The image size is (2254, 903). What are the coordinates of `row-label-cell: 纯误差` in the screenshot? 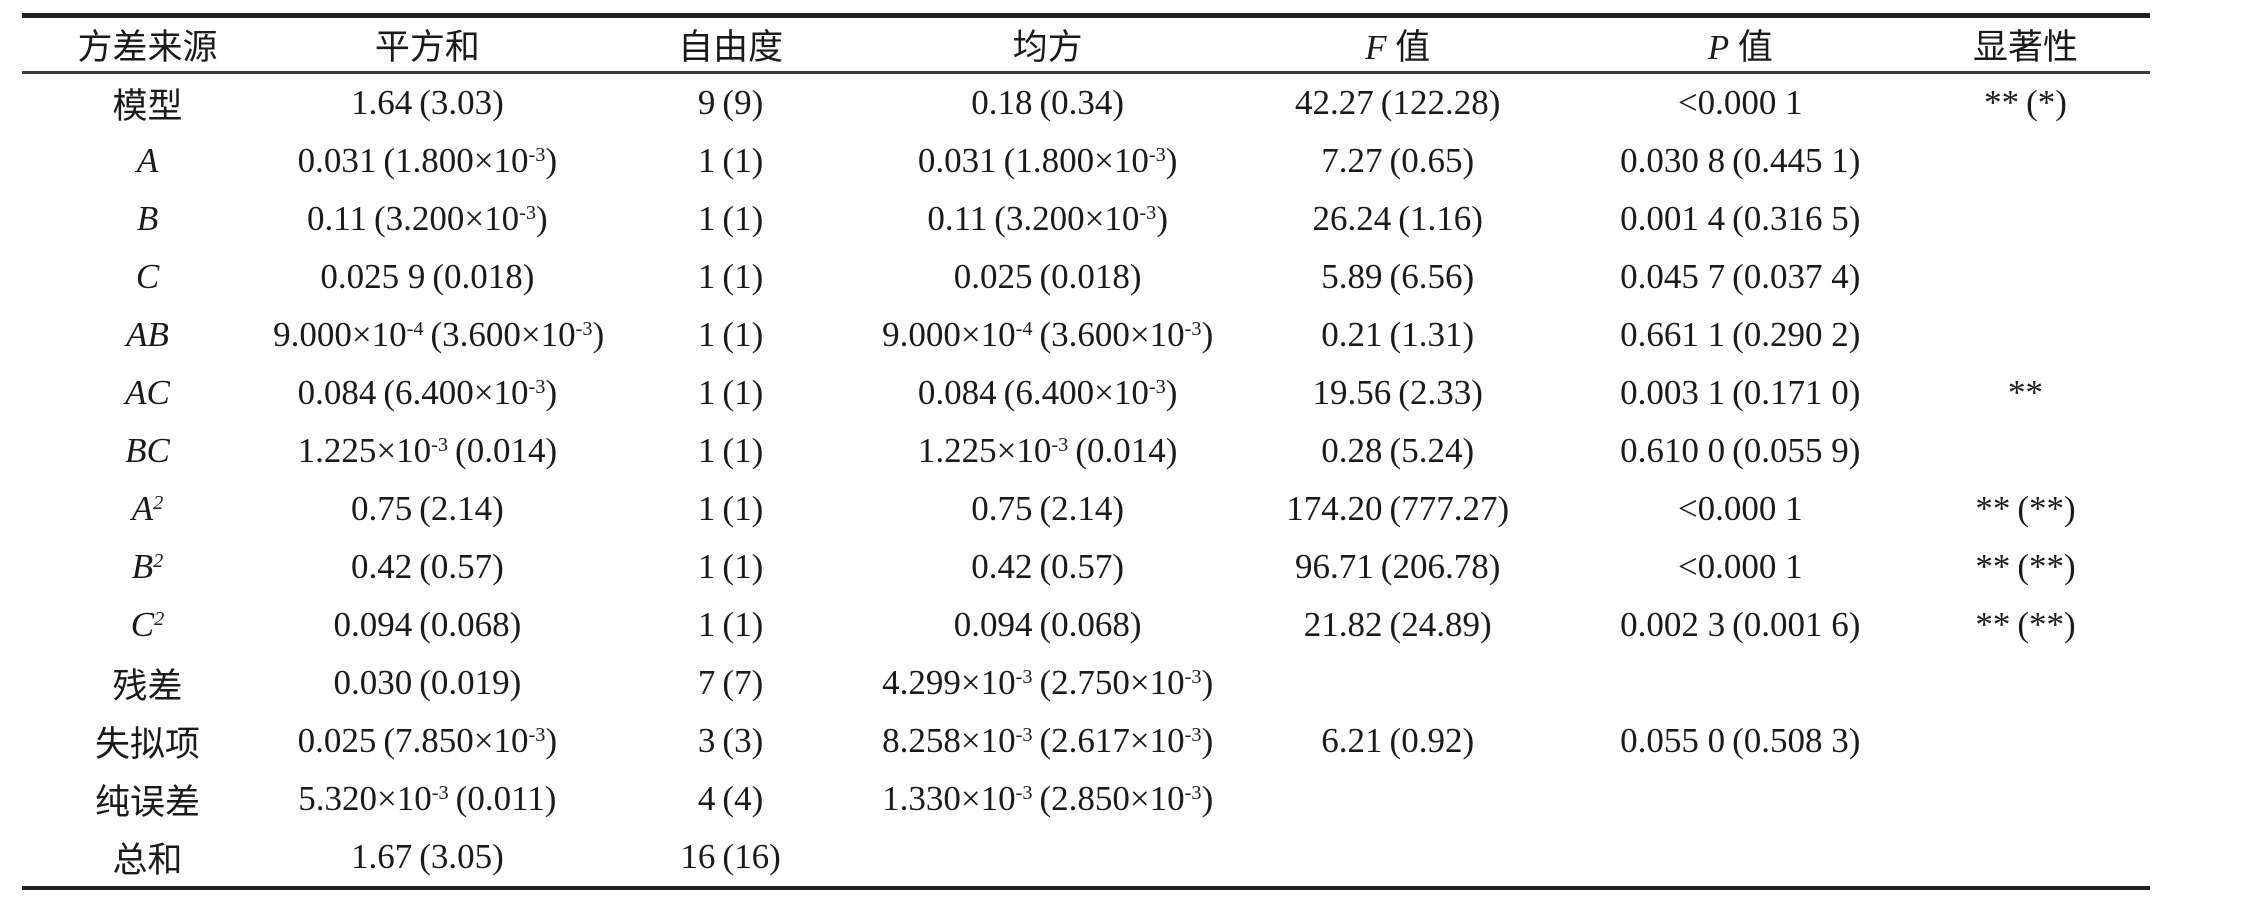 It's located at (148, 802).